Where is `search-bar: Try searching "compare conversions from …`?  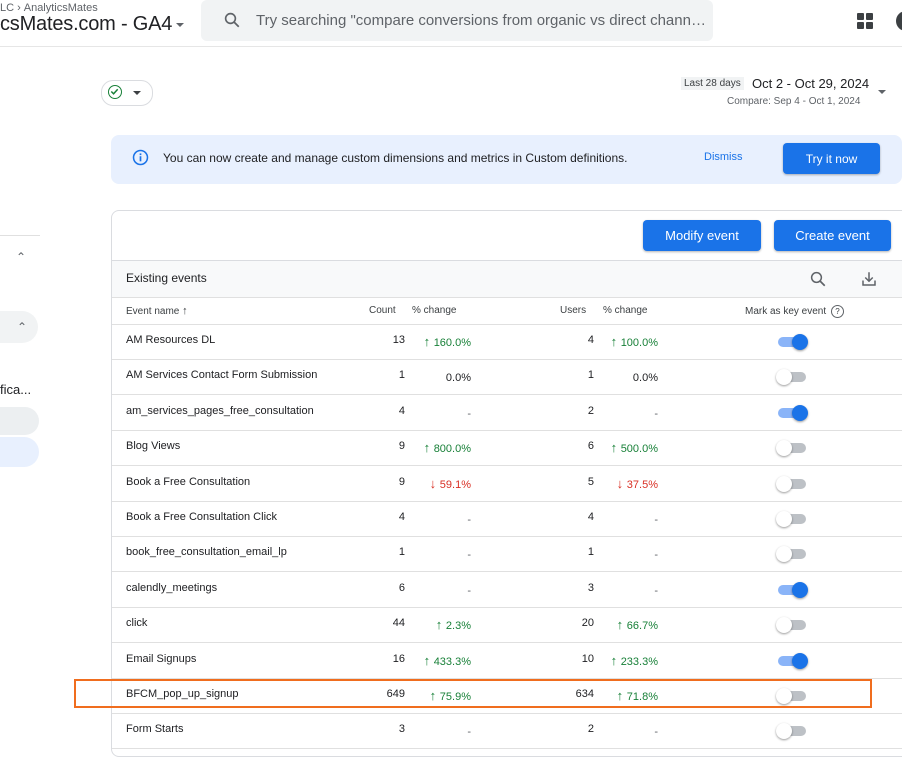 search-bar: Try searching "compare conversions from … is located at coordinates (457, 20).